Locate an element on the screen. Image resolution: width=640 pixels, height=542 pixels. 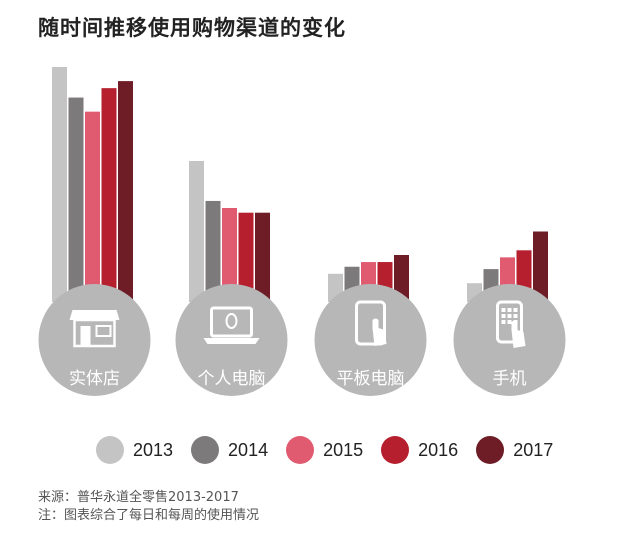
legend-item-2015: 2015 is located at coordinates (324, 450).